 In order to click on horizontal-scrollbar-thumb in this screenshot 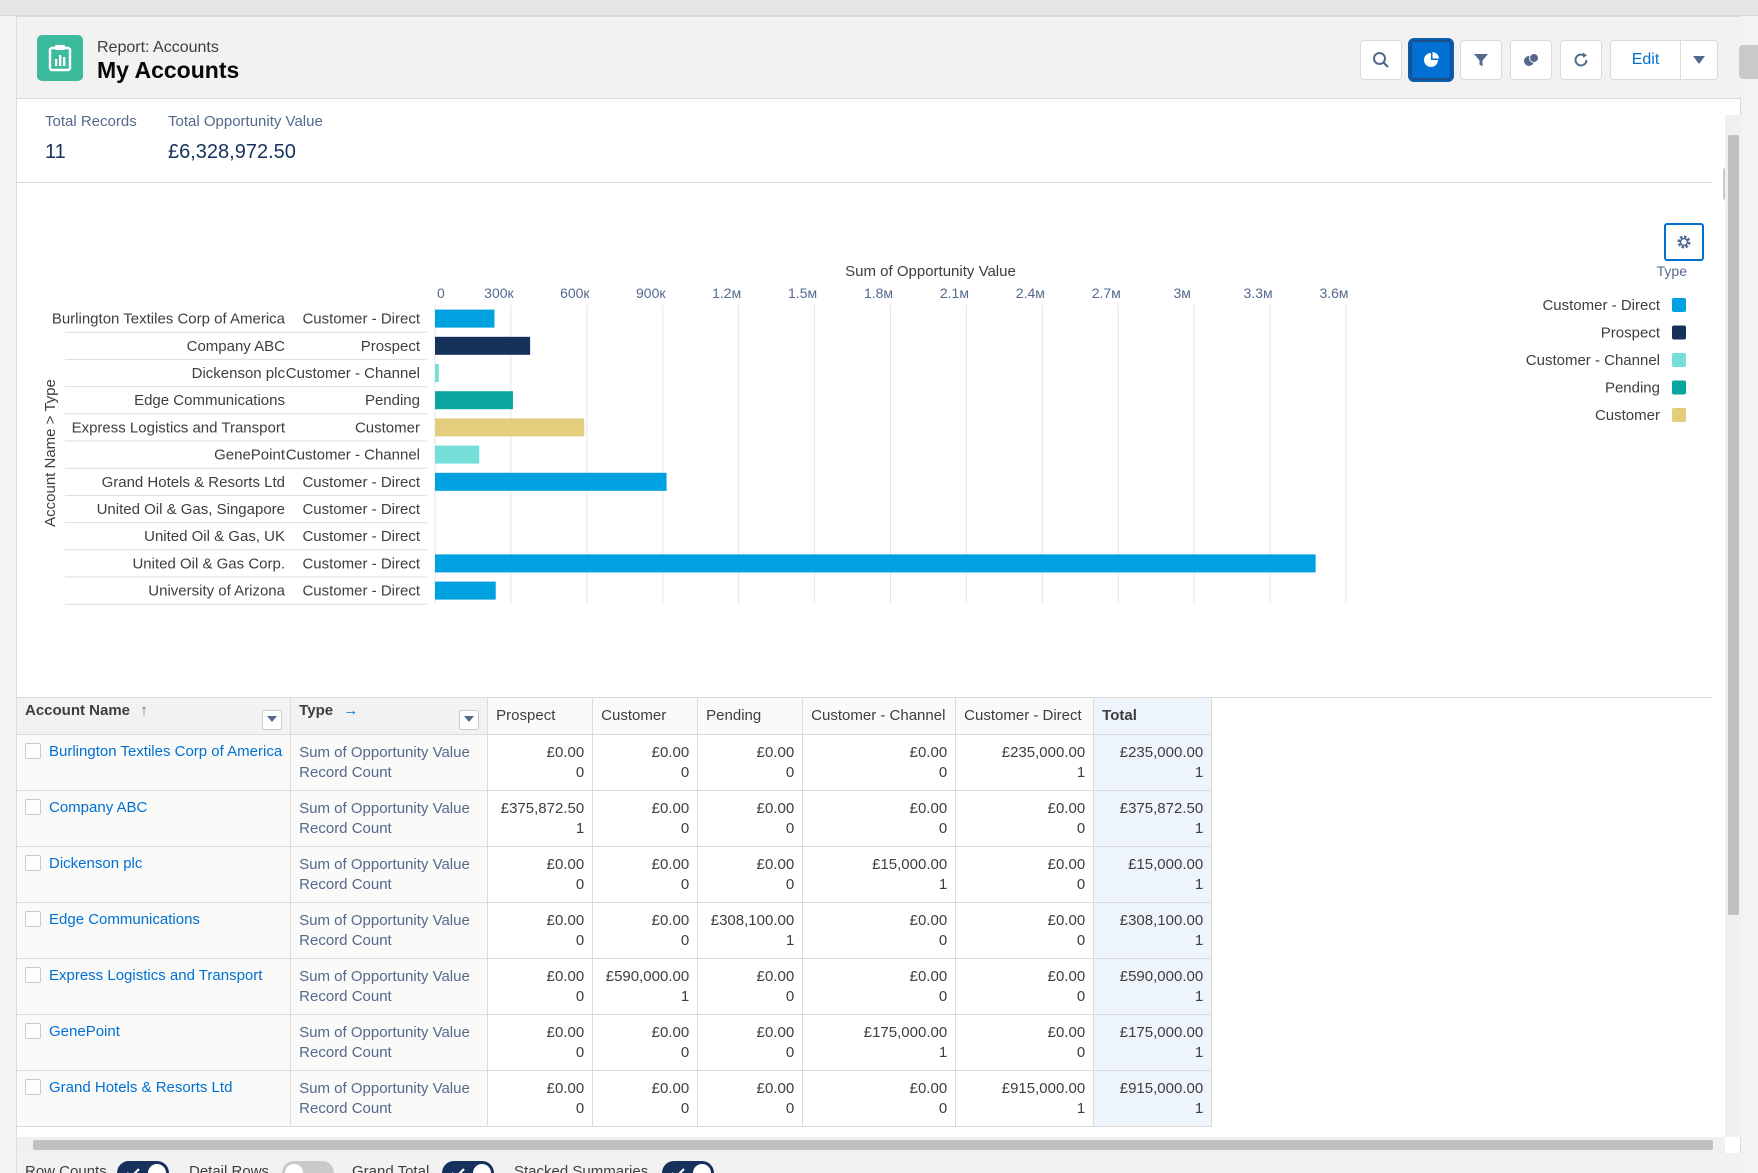, I will do `click(873, 1145)`.